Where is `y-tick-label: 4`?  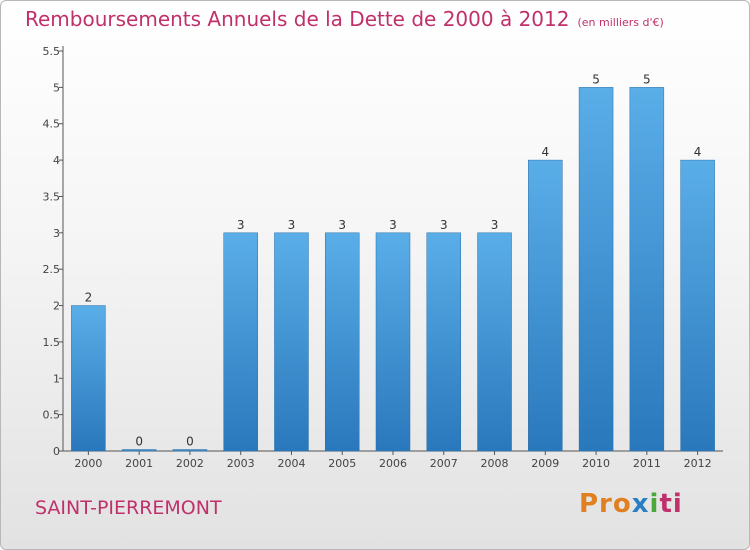 y-tick-label: 4 is located at coordinates (56, 160).